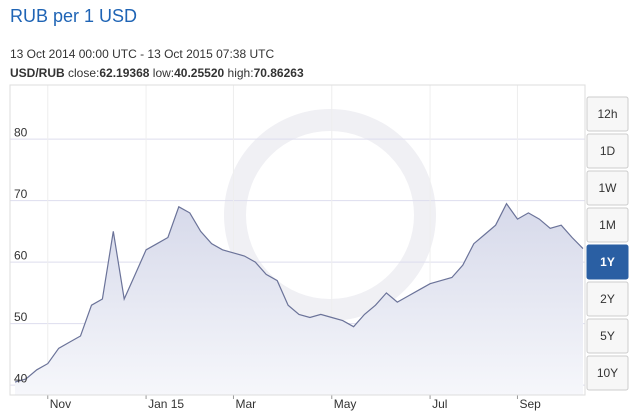  What do you see at coordinates (530, 404) in the screenshot?
I see `x-tick-label: Sep` at bounding box center [530, 404].